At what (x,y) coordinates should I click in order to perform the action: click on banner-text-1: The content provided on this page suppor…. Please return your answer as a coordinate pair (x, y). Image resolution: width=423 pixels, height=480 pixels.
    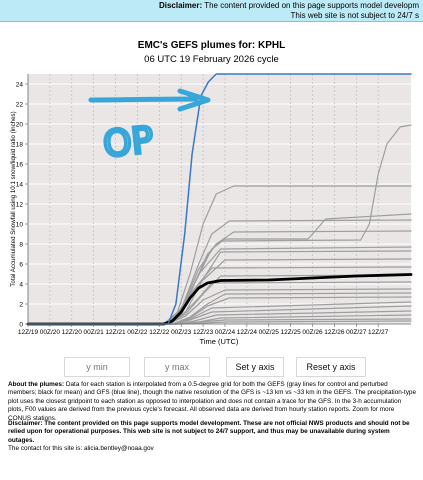
    Looking at the image, I should click on (311, 5).